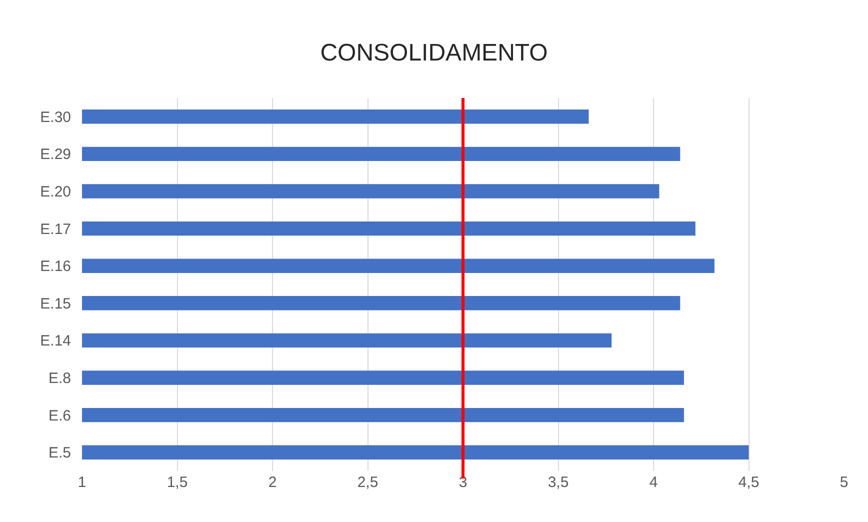 The image size is (868, 522). I want to click on y-tick-label: E.29, so click(55, 155).